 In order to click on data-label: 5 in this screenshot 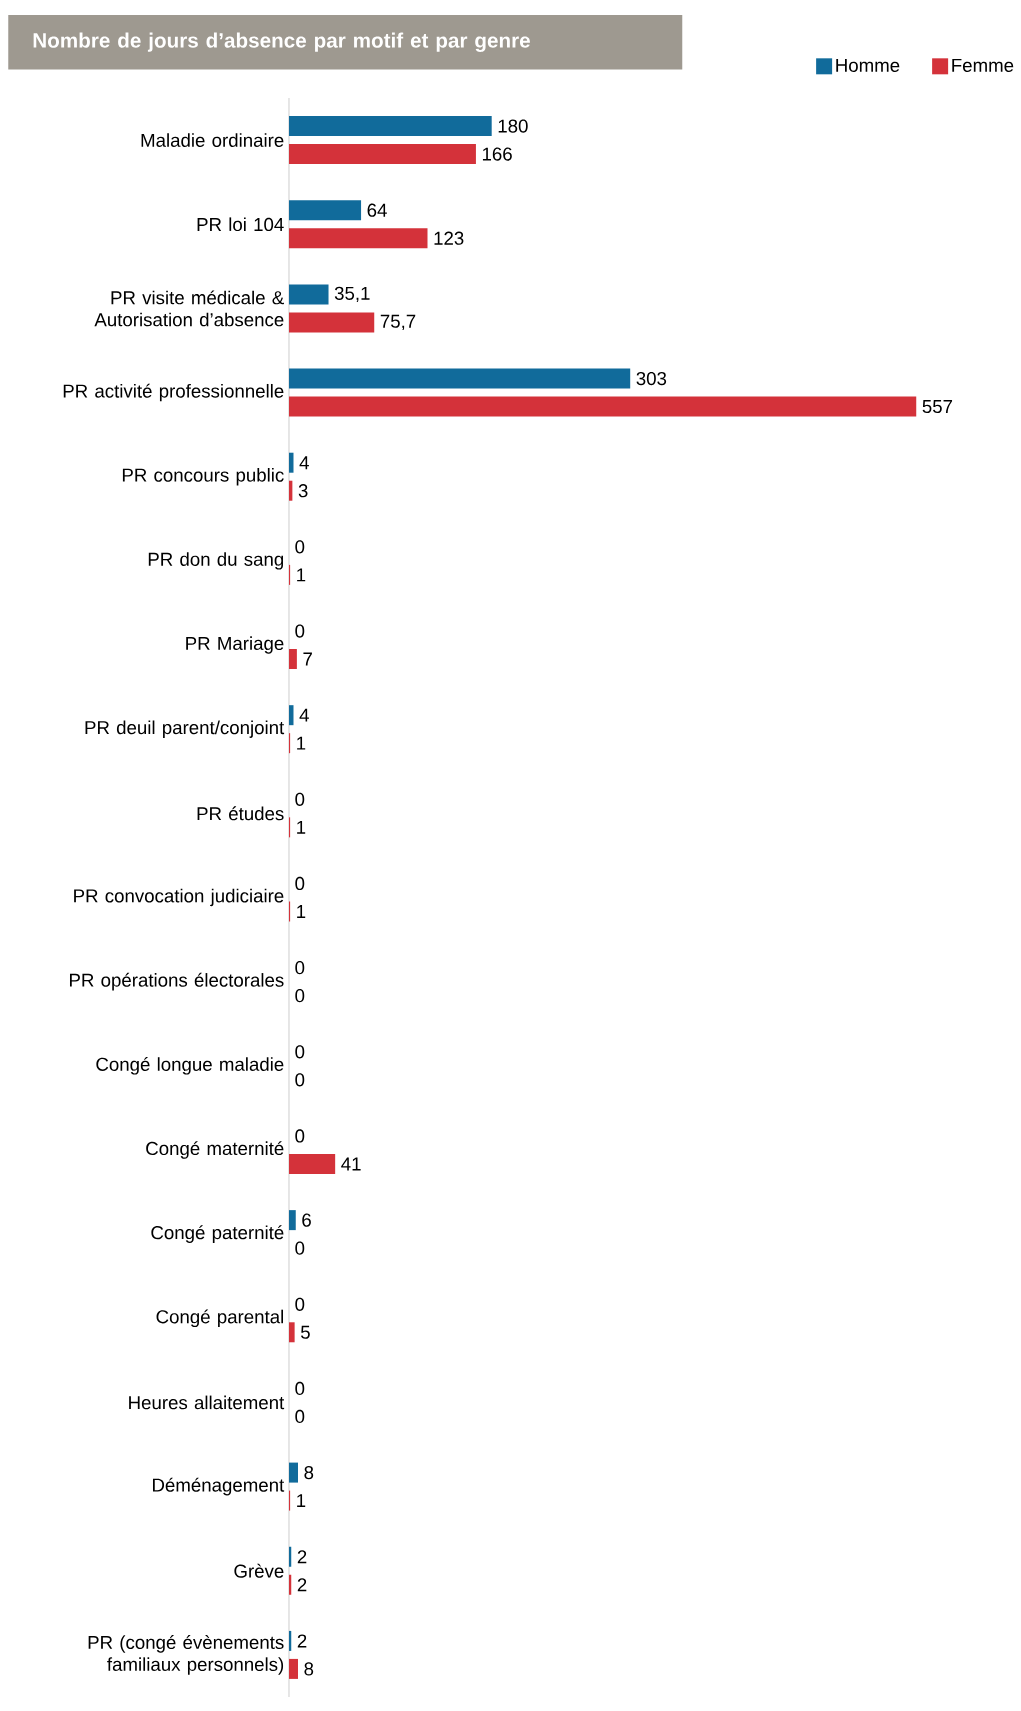, I will do `click(305, 1332)`.